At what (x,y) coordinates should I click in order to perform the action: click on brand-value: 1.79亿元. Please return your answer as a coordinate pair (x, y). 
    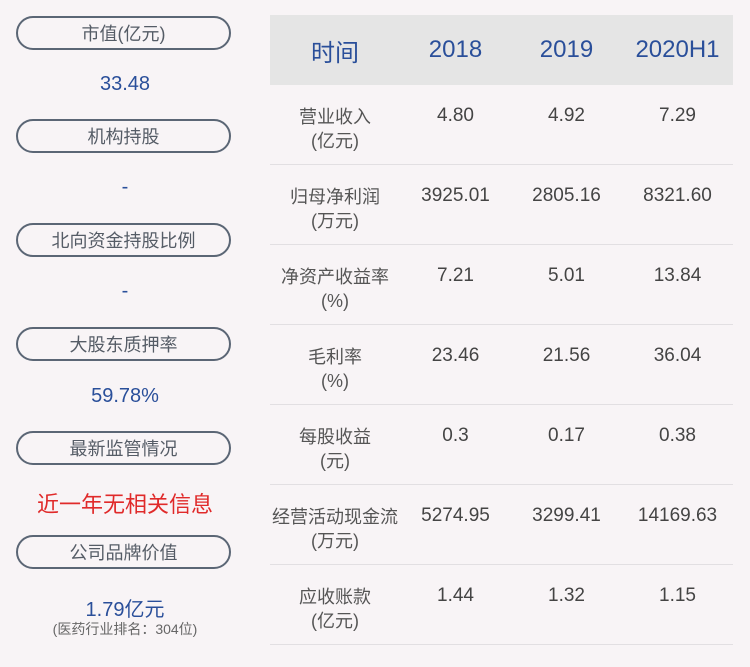
    Looking at the image, I should click on (125, 610).